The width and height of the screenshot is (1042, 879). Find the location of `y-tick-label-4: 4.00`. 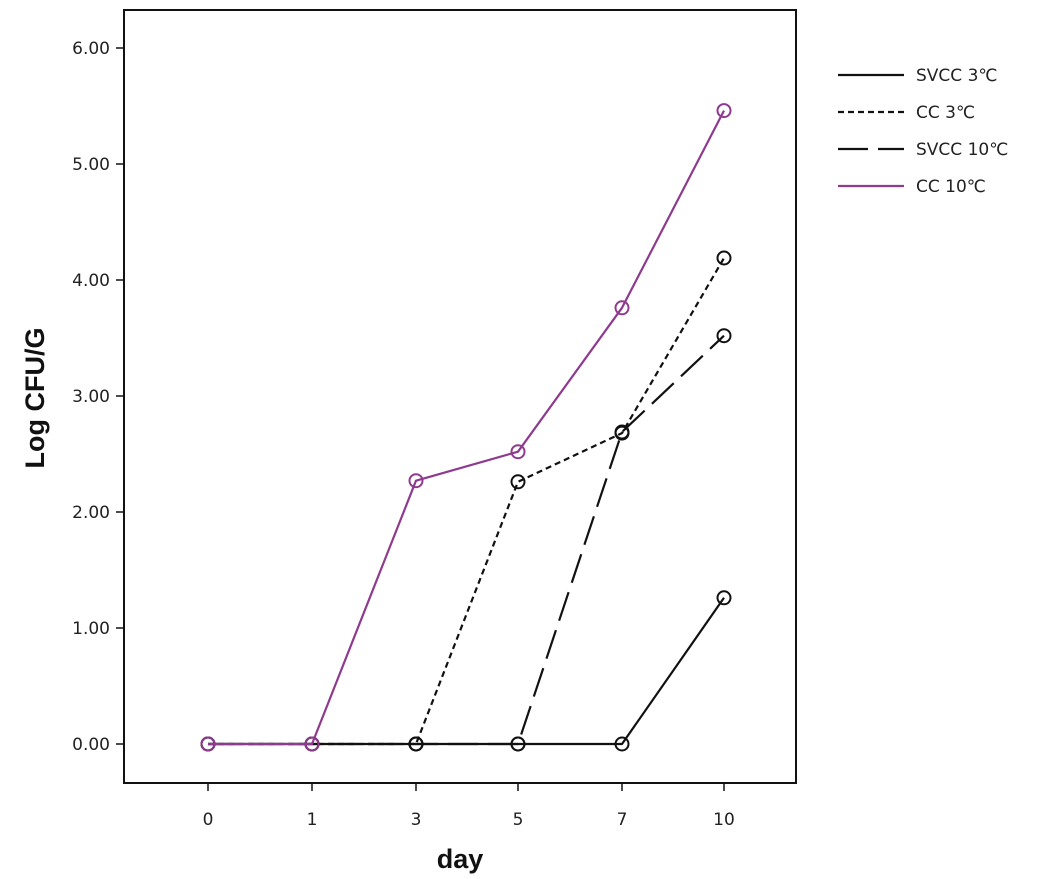

y-tick-label-4: 4.00 is located at coordinates (91, 281).